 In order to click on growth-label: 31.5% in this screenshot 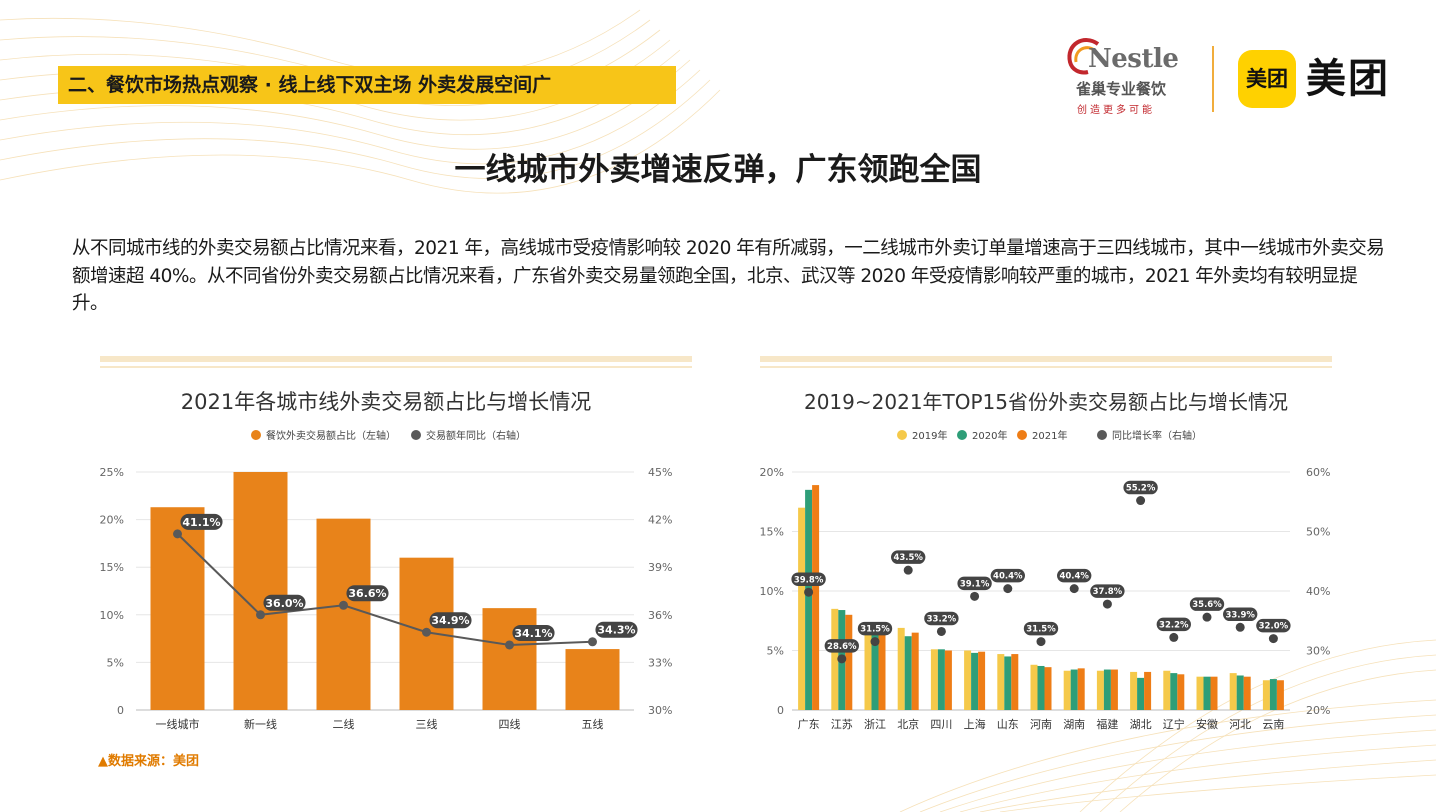, I will do `click(1041, 630)`.